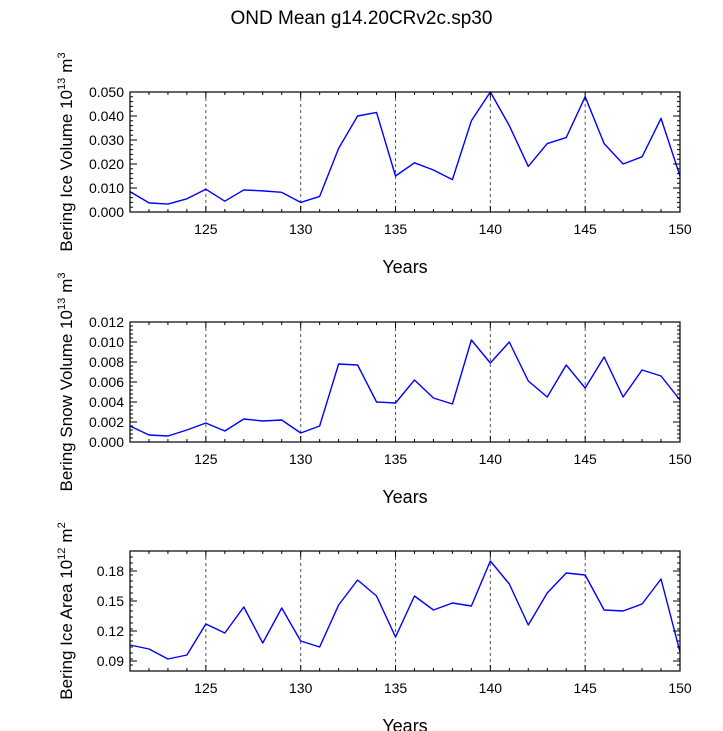 The width and height of the screenshot is (723, 731). What do you see at coordinates (106, 116) in the screenshot?
I see `y-tick-label: 0.040` at bounding box center [106, 116].